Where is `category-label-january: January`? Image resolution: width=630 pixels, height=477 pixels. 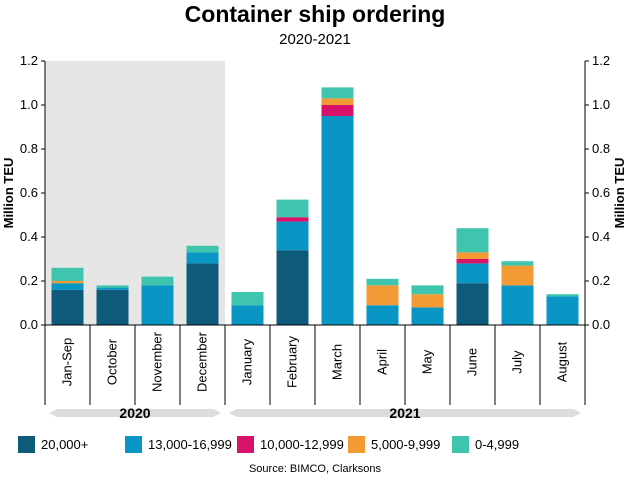 category-label-january: January is located at coordinates (247, 361).